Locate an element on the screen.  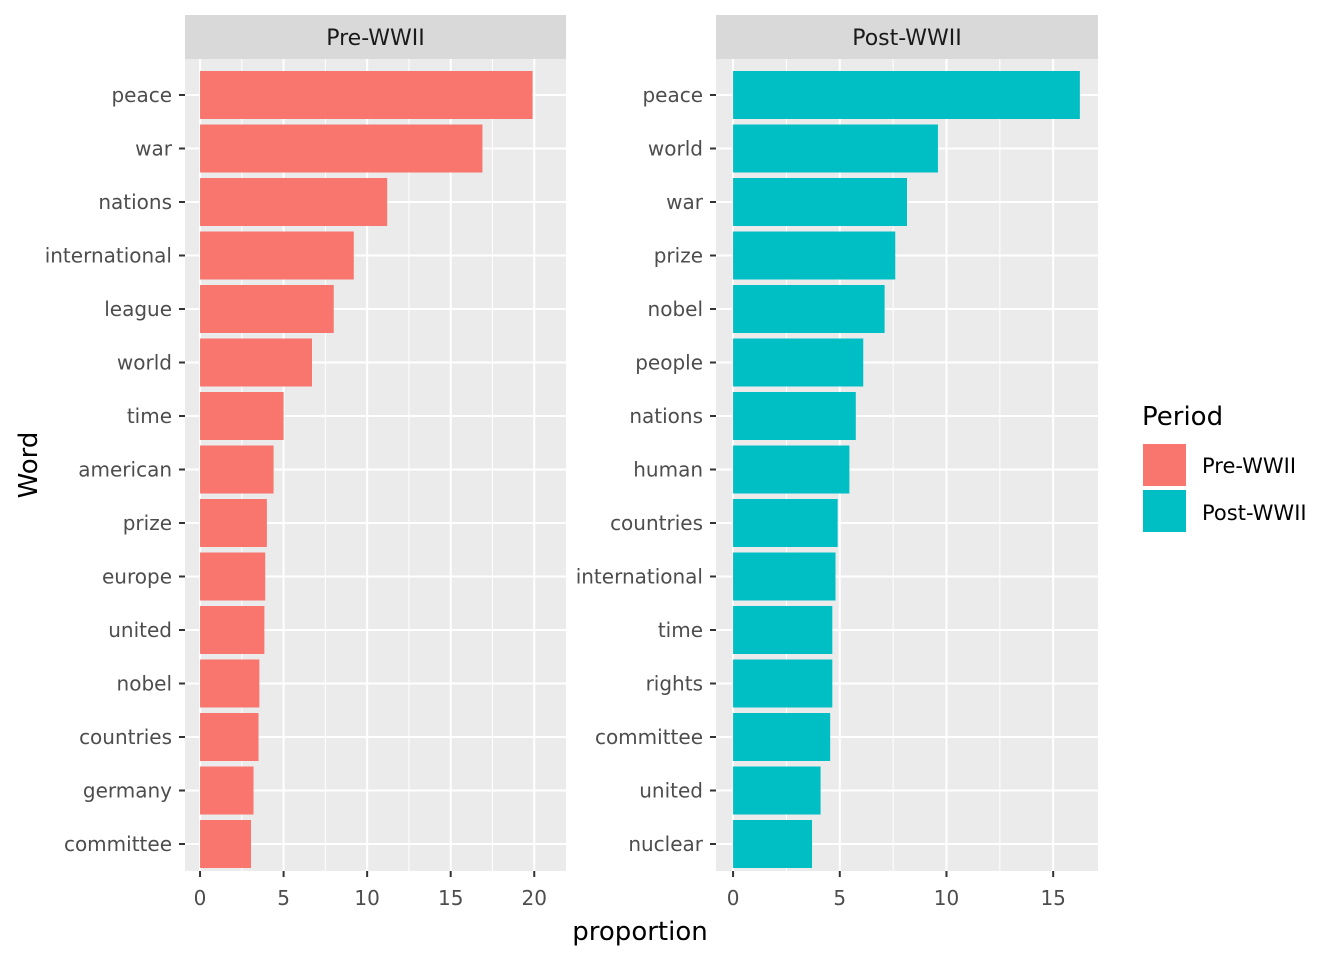
bar-post-wwii-countries is located at coordinates (785, 523).